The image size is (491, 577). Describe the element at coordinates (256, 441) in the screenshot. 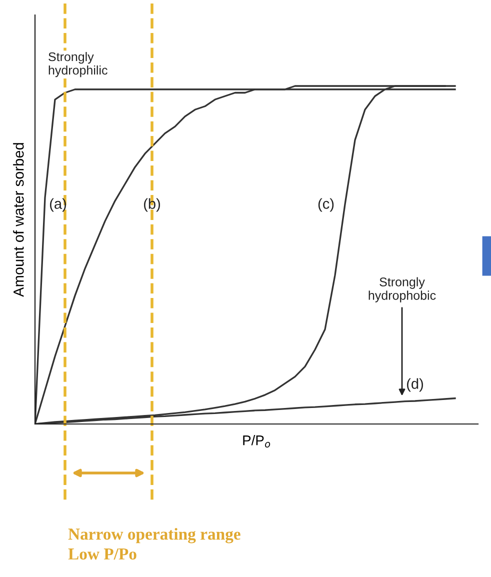

I see `x-axis-title: P/P$_{o}$` at that location.